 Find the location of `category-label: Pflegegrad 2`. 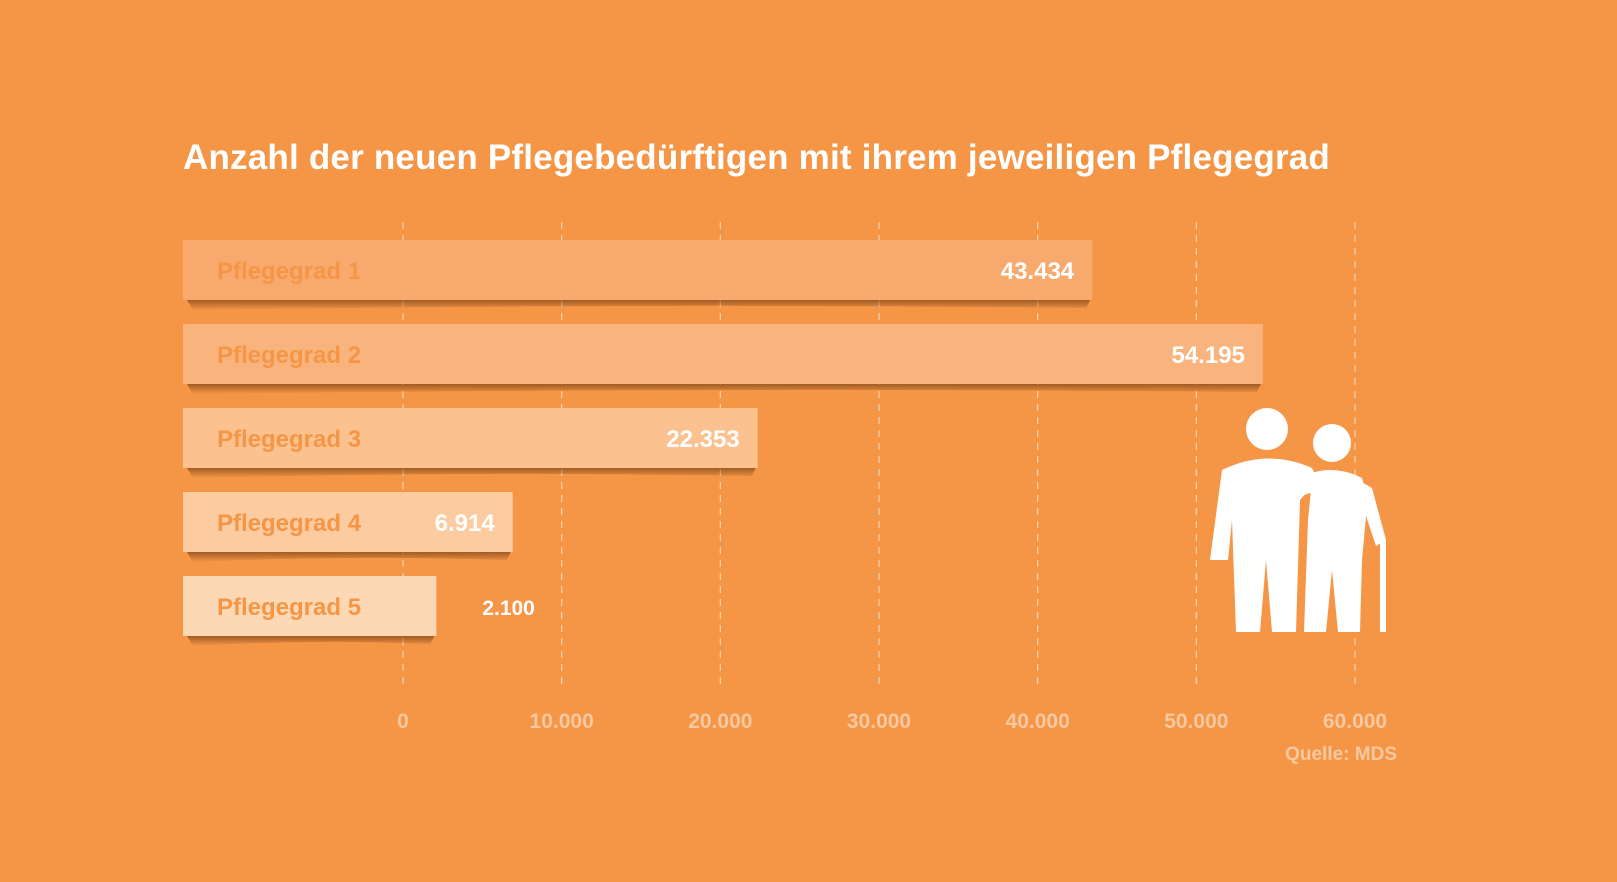

category-label: Pflegegrad 2 is located at coordinates (289, 355).